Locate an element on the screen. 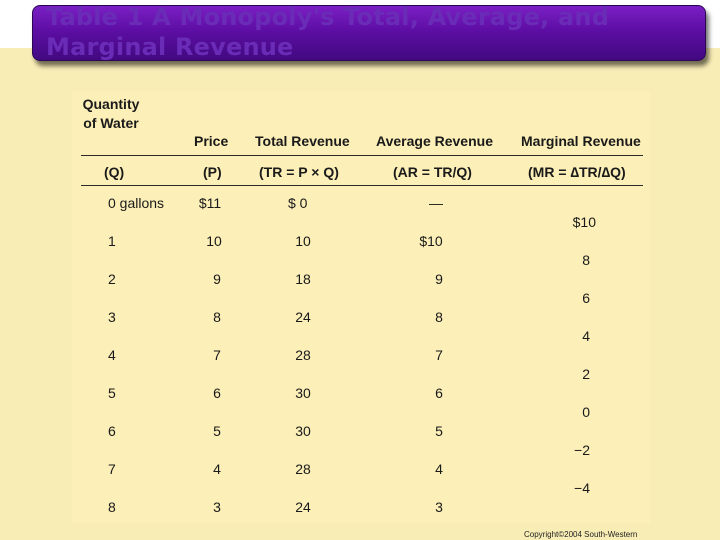  cell-quantity: 1 is located at coordinates (112, 241).